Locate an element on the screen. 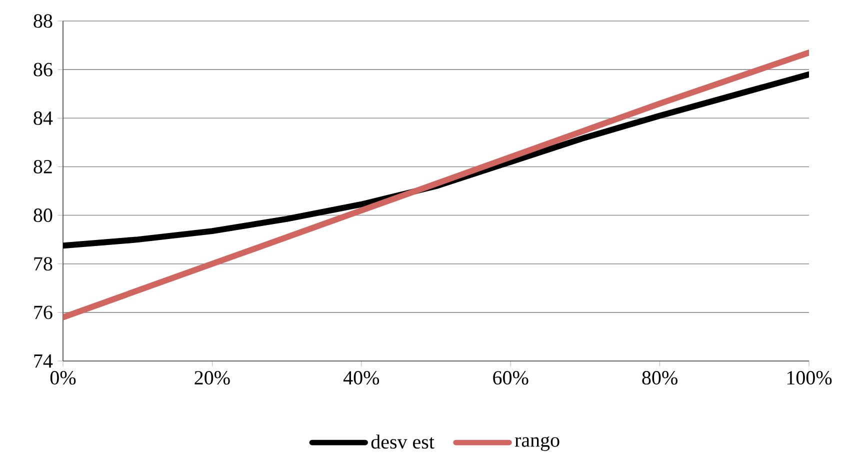  y-tick-label: 86 is located at coordinates (43, 69).